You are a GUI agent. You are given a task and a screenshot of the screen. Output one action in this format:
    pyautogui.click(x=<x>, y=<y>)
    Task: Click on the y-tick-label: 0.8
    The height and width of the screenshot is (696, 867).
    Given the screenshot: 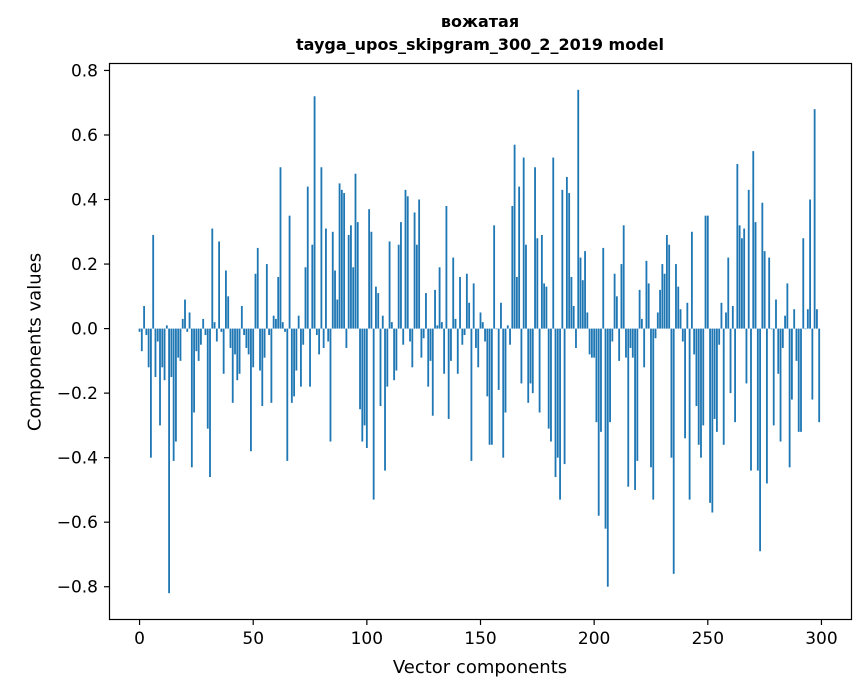 What is the action you would take?
    pyautogui.click(x=84, y=71)
    